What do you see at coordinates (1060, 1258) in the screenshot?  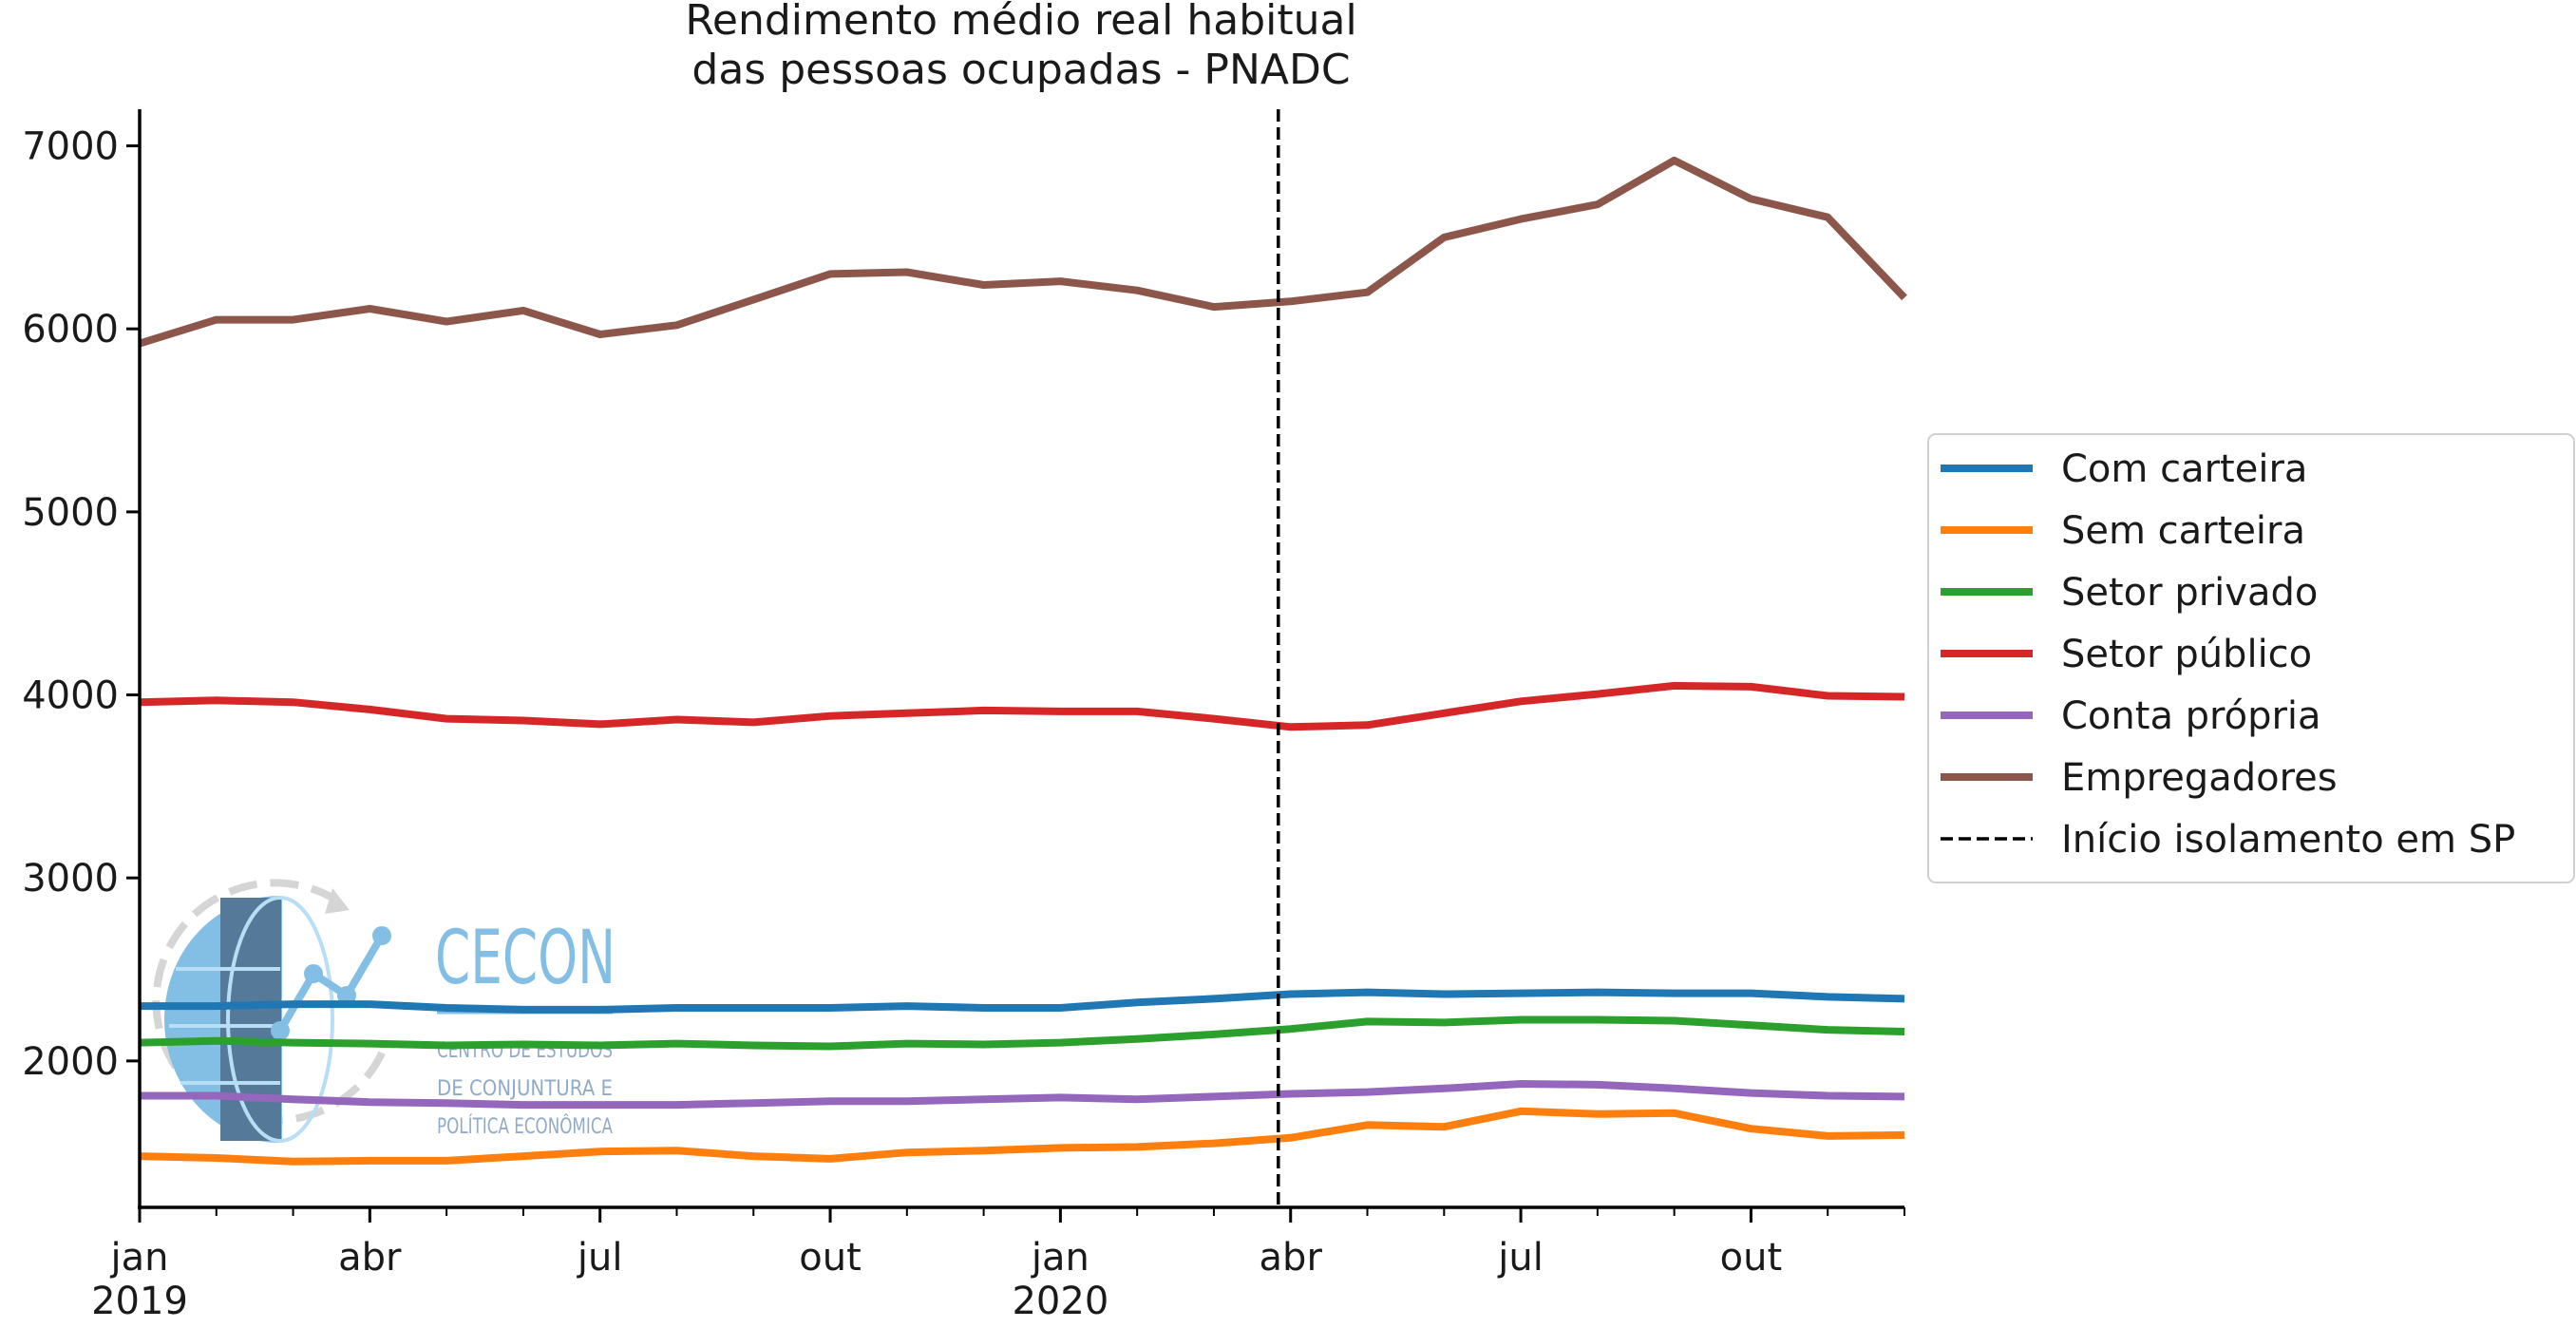 I see `x-tick-label-4: jan` at bounding box center [1060, 1258].